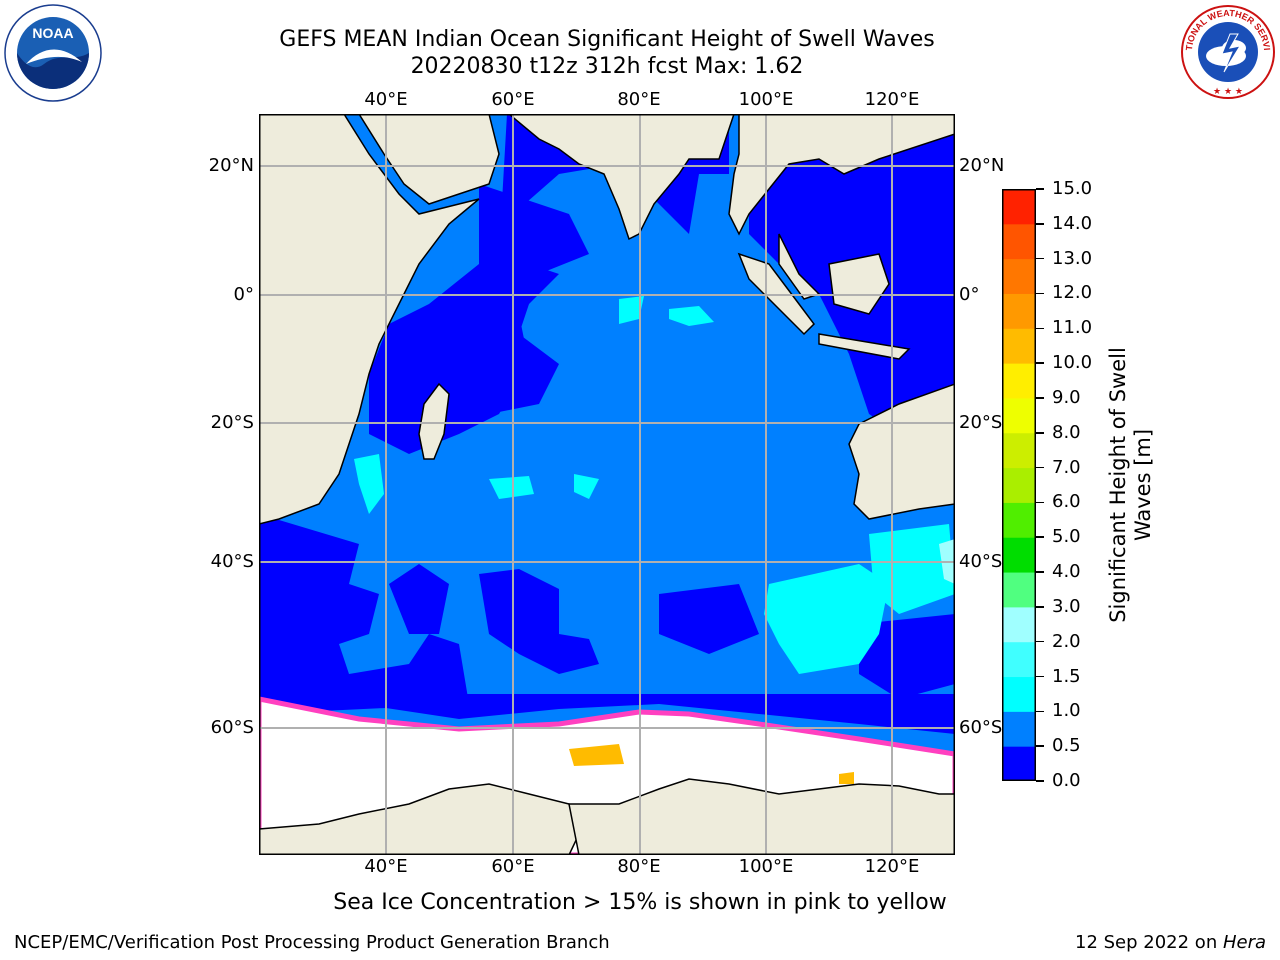 This screenshot has width=1280, height=960. What do you see at coordinates (766, 99) in the screenshot?
I see `lon-label-top-100e: 100°E` at bounding box center [766, 99].